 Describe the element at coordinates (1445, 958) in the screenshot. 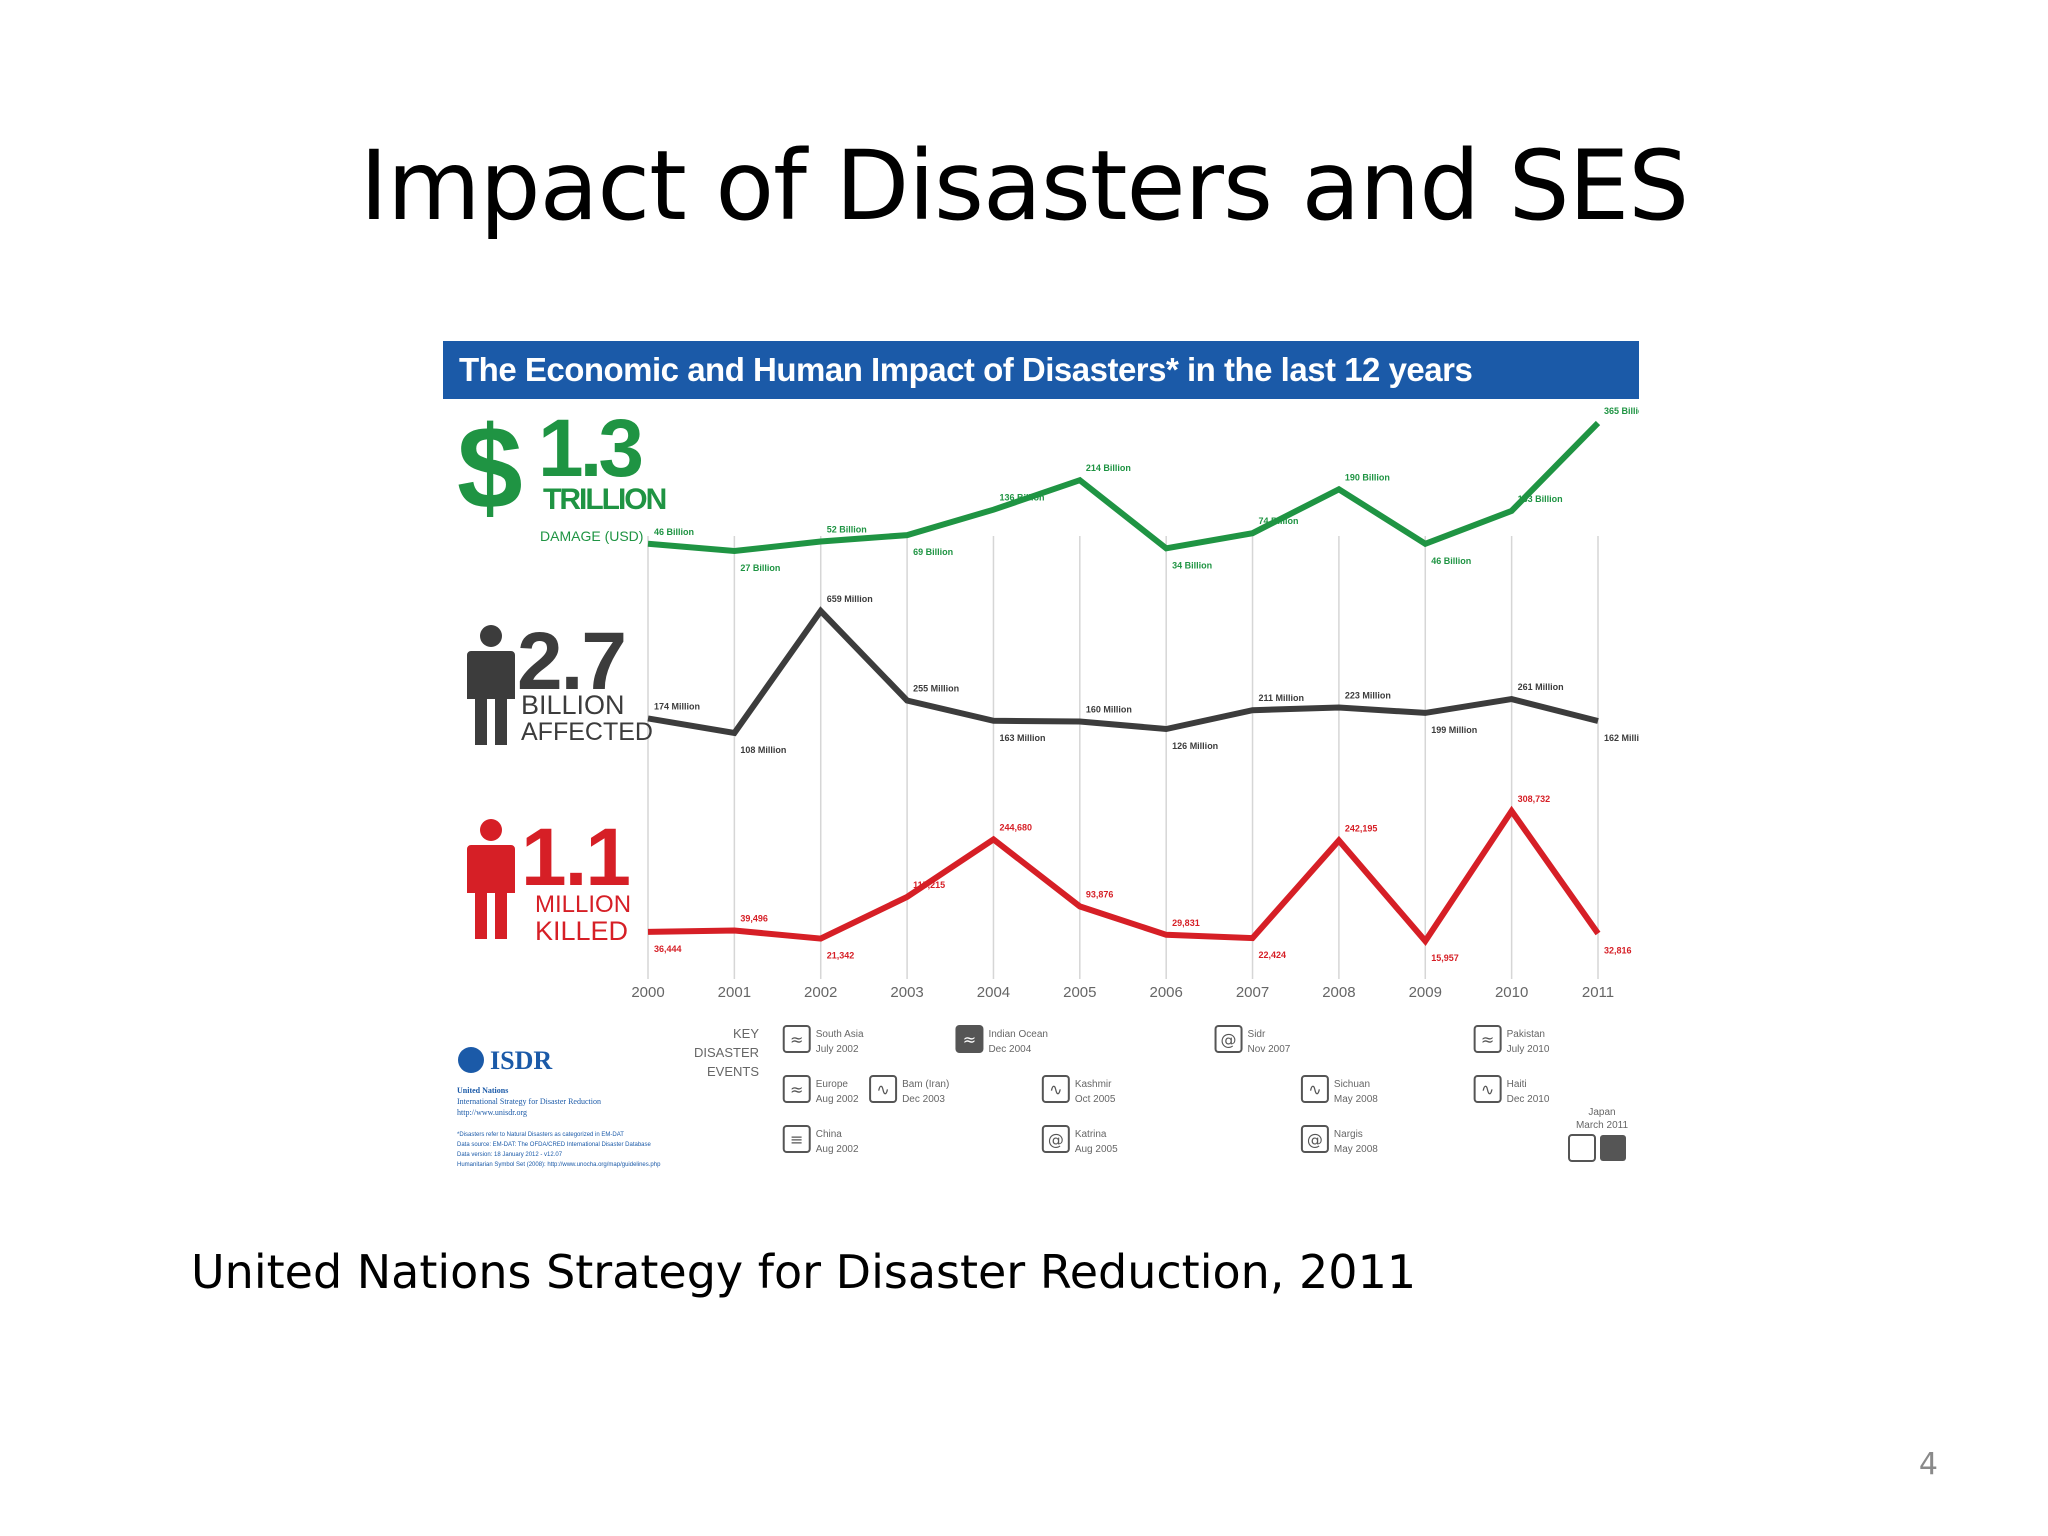

I see `data-label: 15,957` at that location.